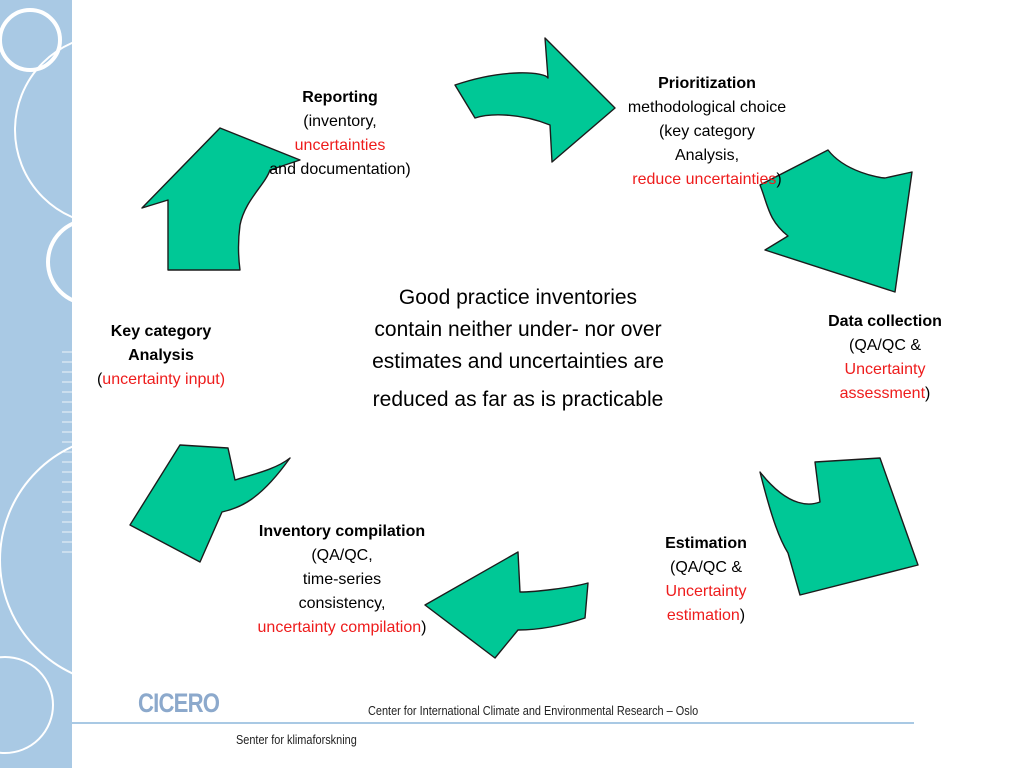  I want to click on node-reporting-title: Reporting, so click(340, 97).